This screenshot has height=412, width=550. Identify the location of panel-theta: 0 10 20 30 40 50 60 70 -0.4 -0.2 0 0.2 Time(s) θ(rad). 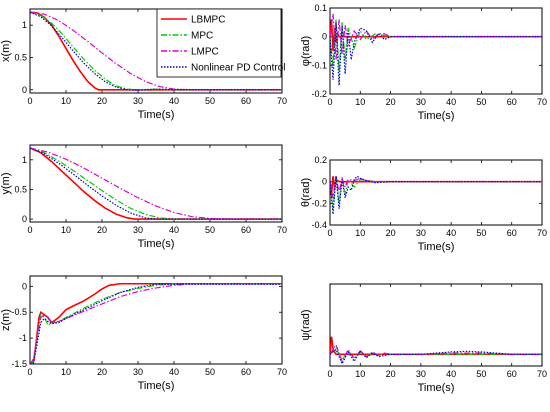
(423, 204).